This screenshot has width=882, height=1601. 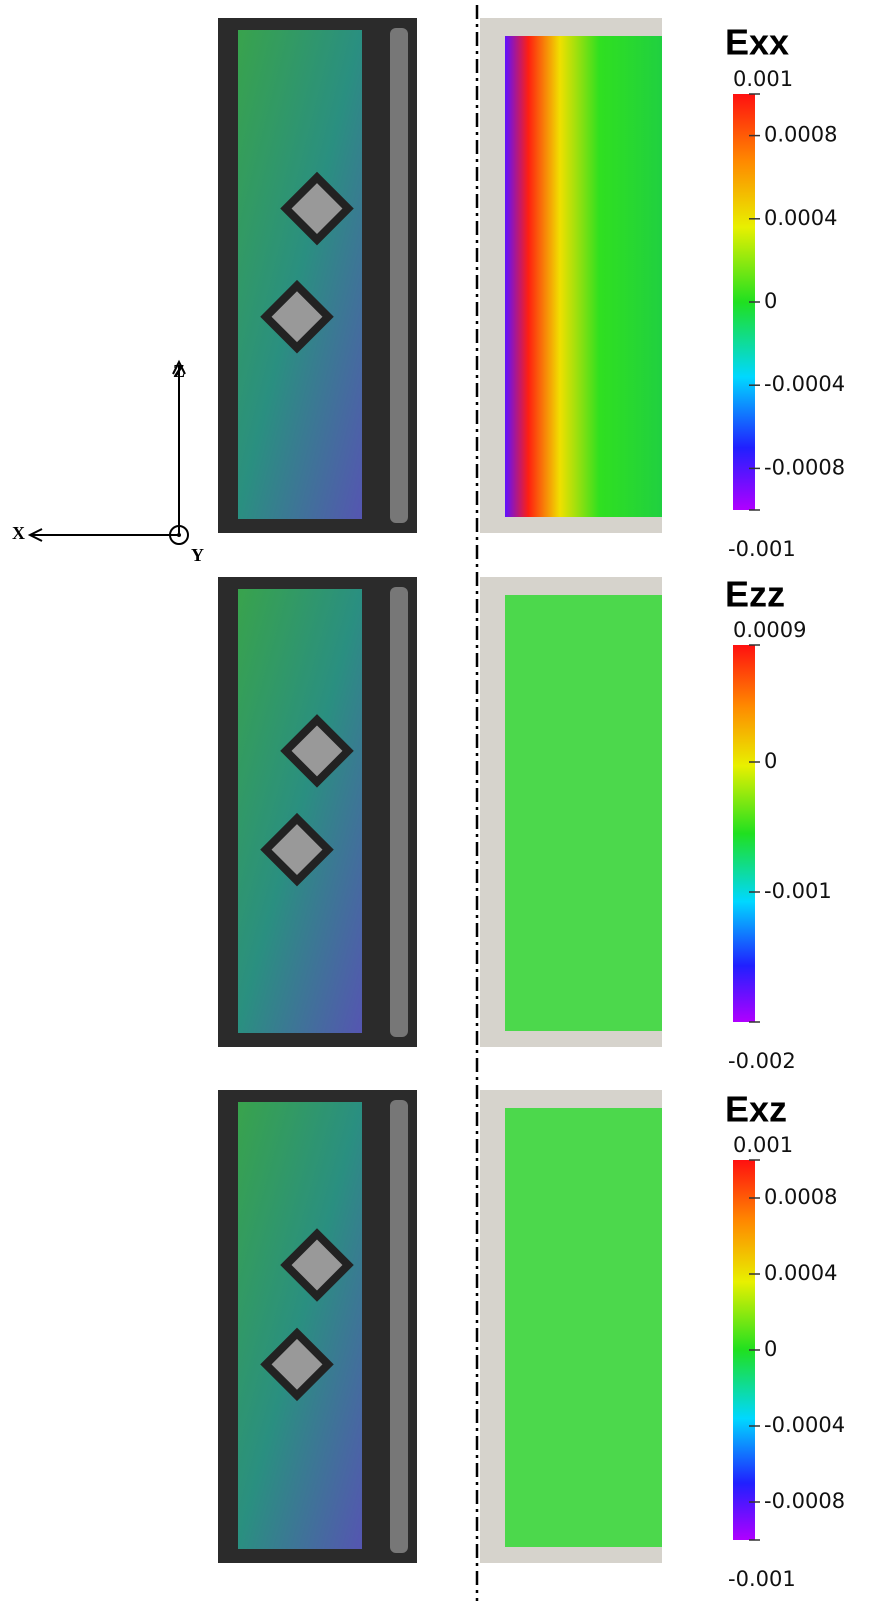 I want to click on panel-title: Exx, so click(x=757, y=42).